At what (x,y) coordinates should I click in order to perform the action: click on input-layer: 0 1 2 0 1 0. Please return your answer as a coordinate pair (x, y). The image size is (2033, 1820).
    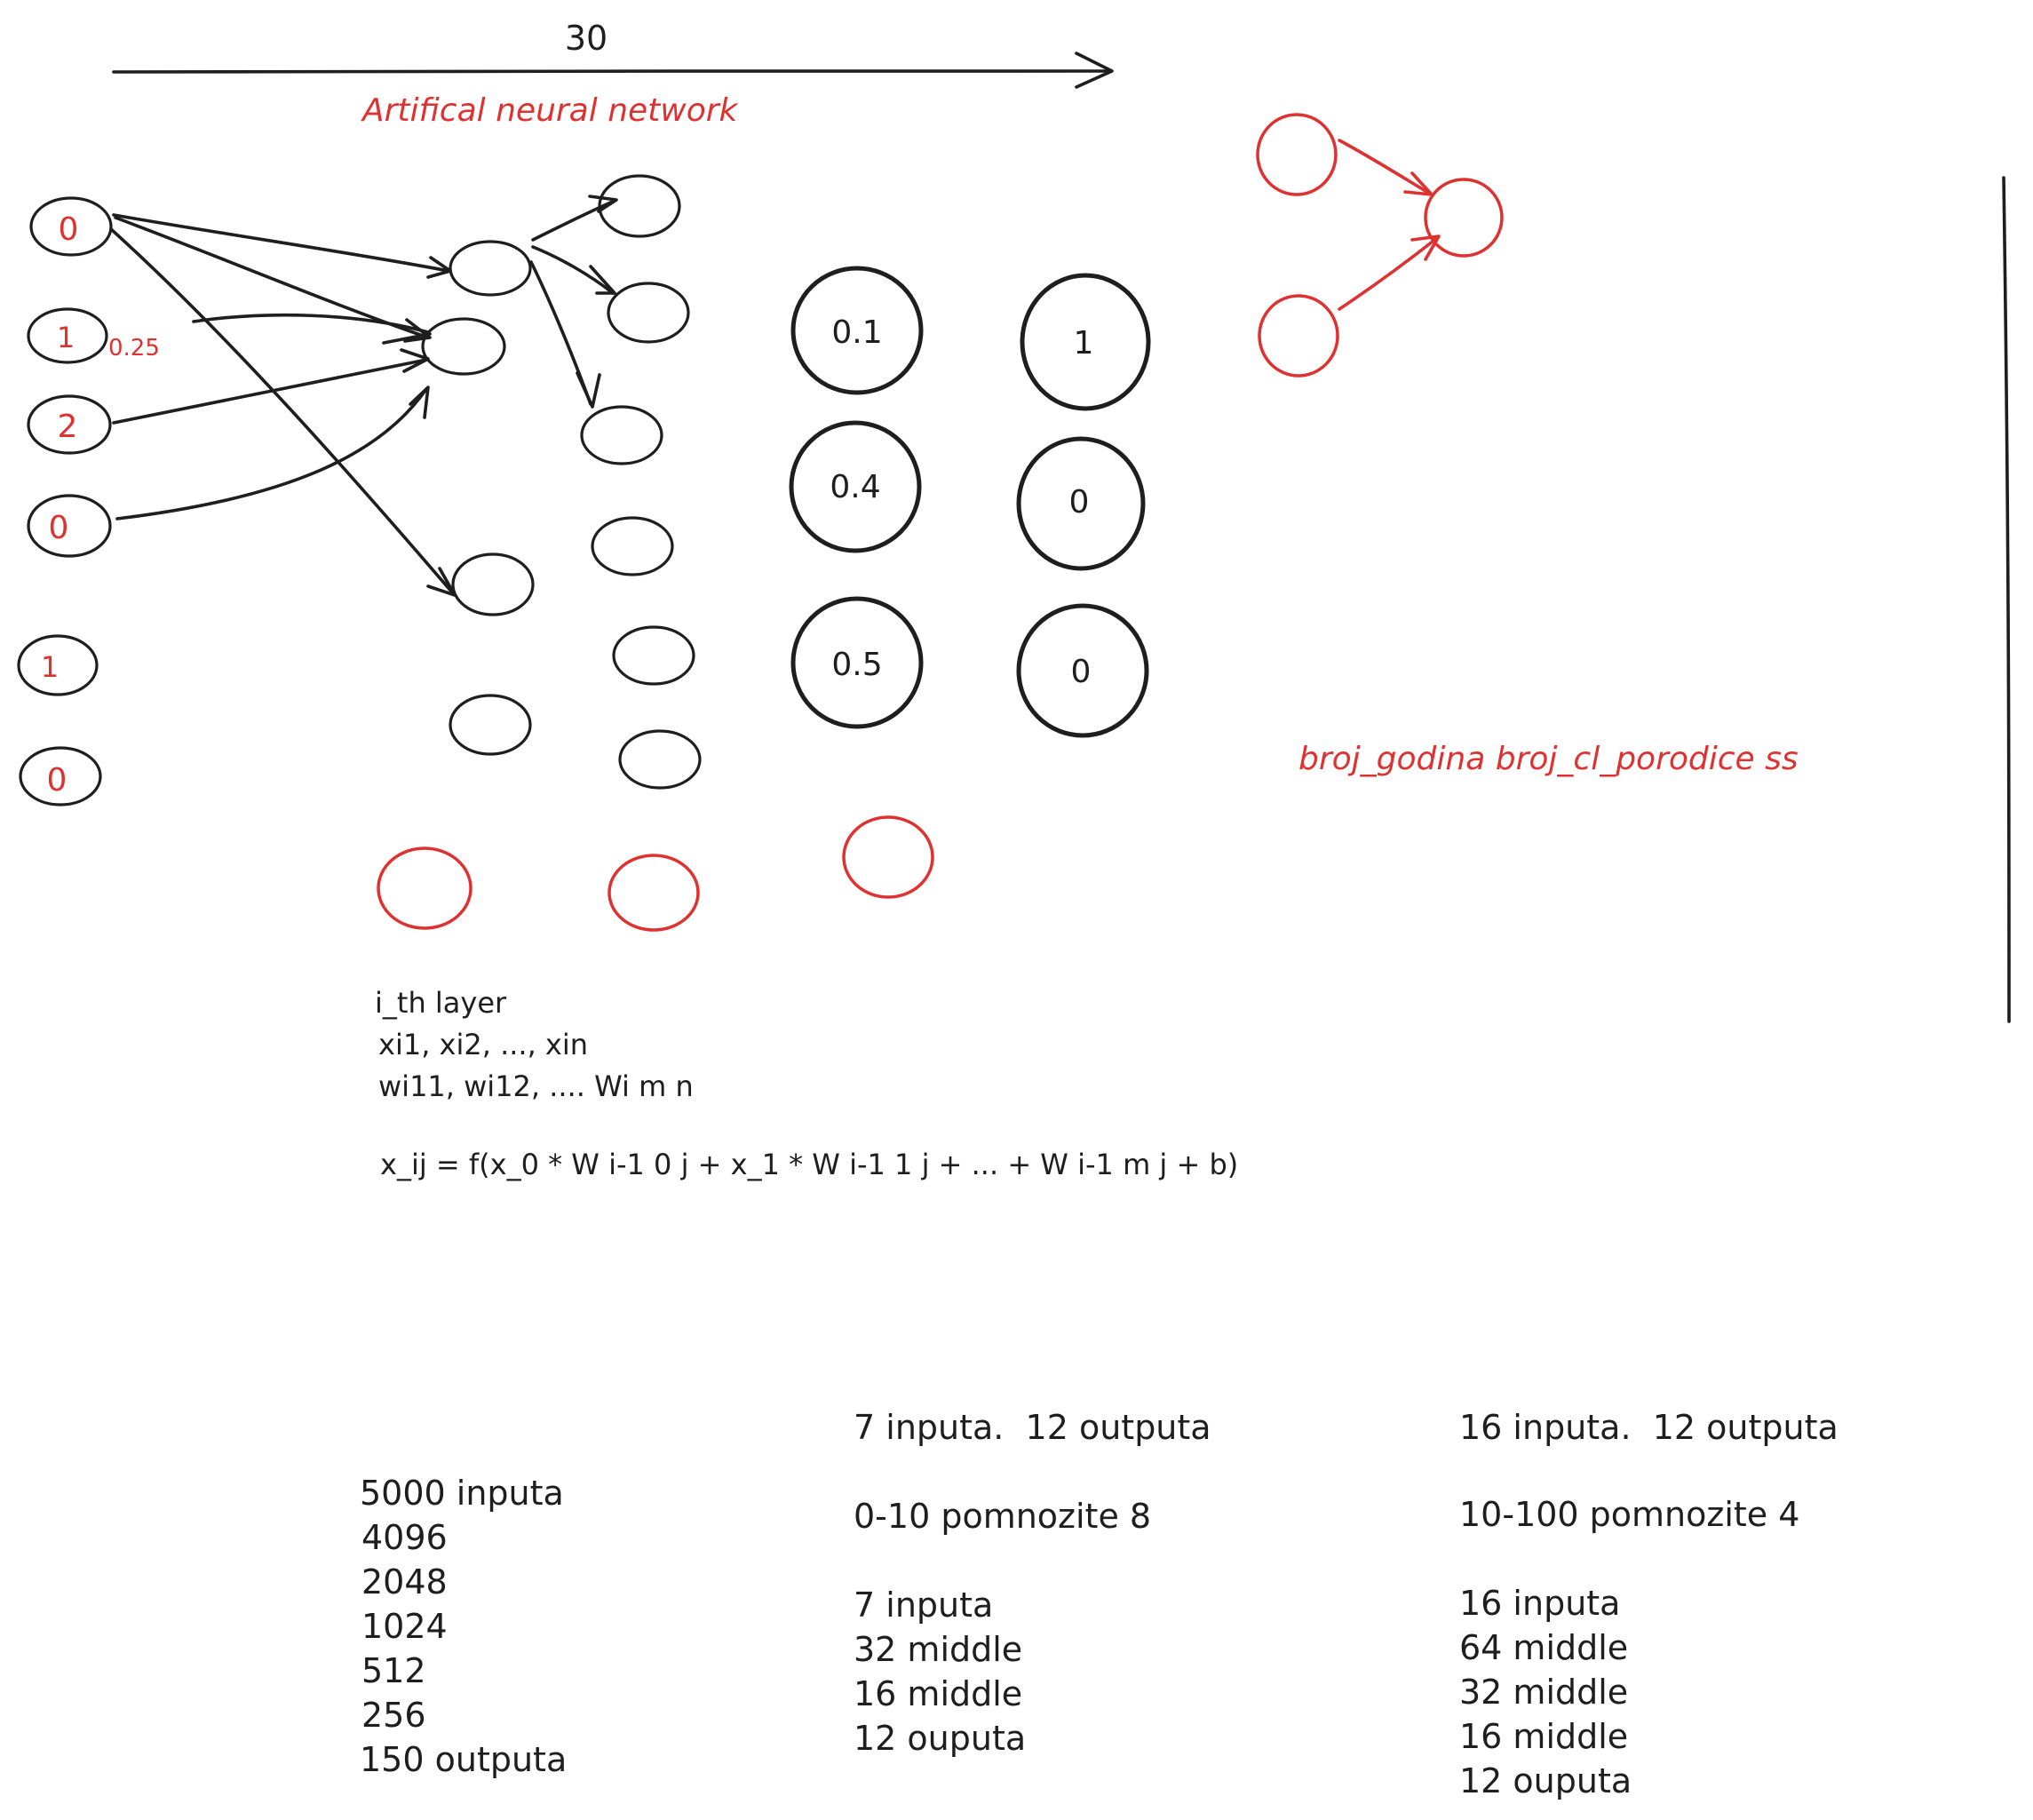
    Looking at the image, I should click on (65, 501).